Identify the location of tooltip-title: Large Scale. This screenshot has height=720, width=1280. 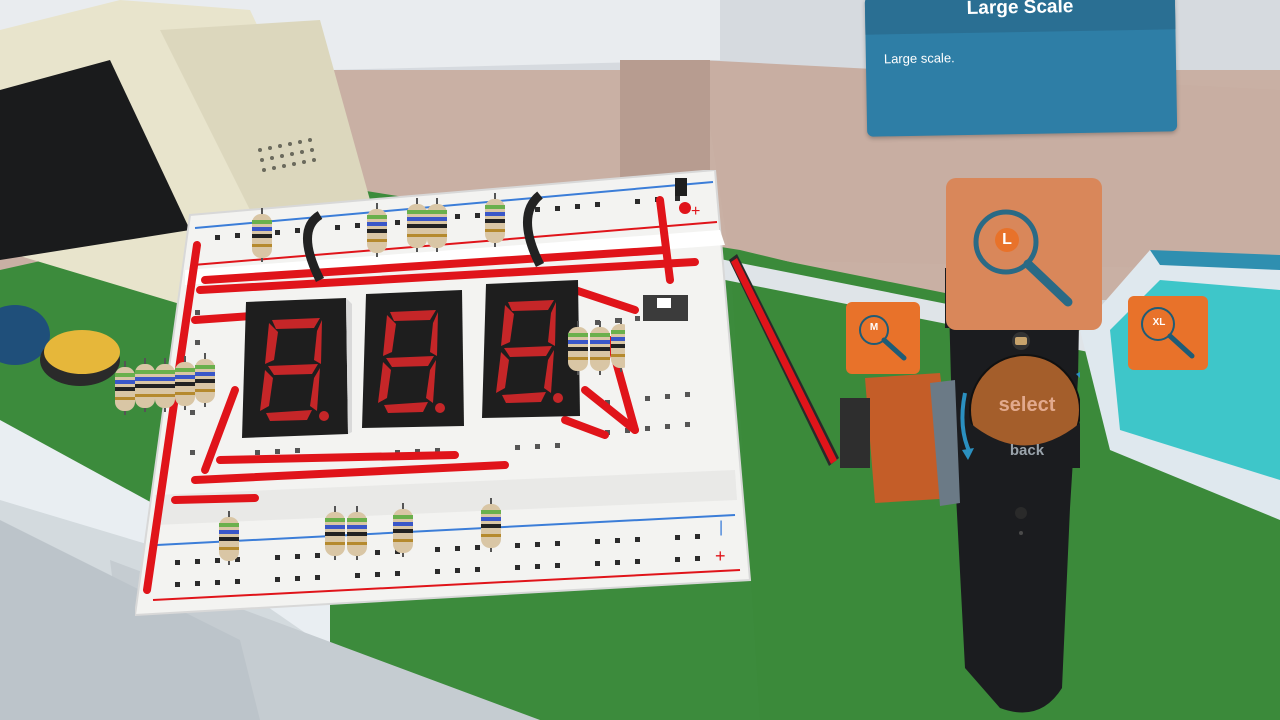
(1020, 17).